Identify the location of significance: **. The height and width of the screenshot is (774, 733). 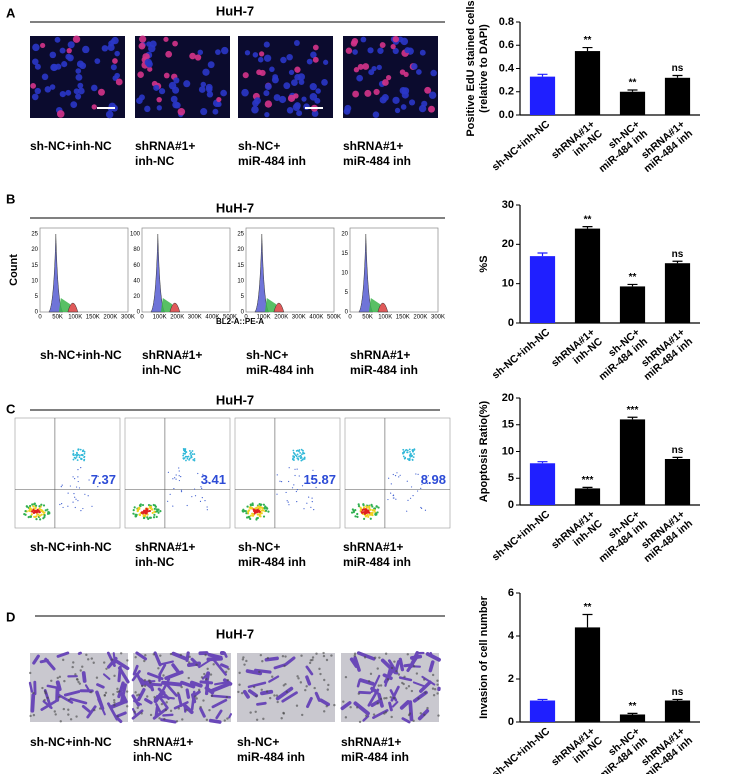
(633, 83).